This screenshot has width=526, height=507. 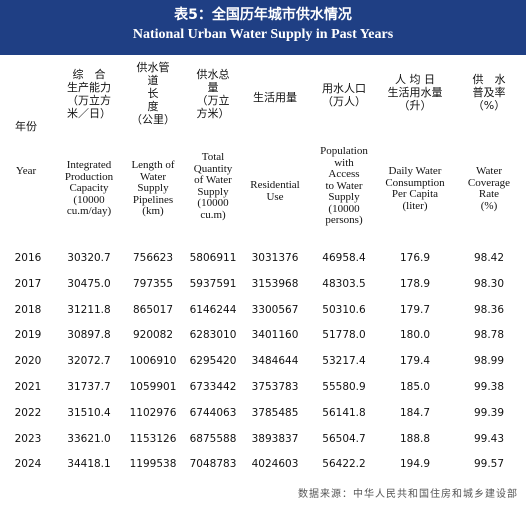 I want to click on cell-capacity: 32072.7, so click(x=89, y=361).